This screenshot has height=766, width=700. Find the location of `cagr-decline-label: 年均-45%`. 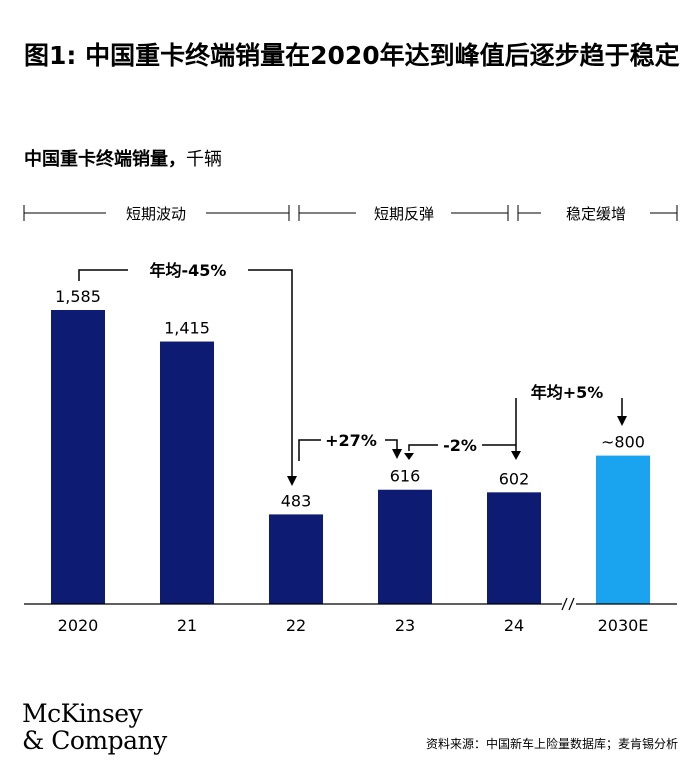

cagr-decline-label: 年均-45% is located at coordinates (188, 270).